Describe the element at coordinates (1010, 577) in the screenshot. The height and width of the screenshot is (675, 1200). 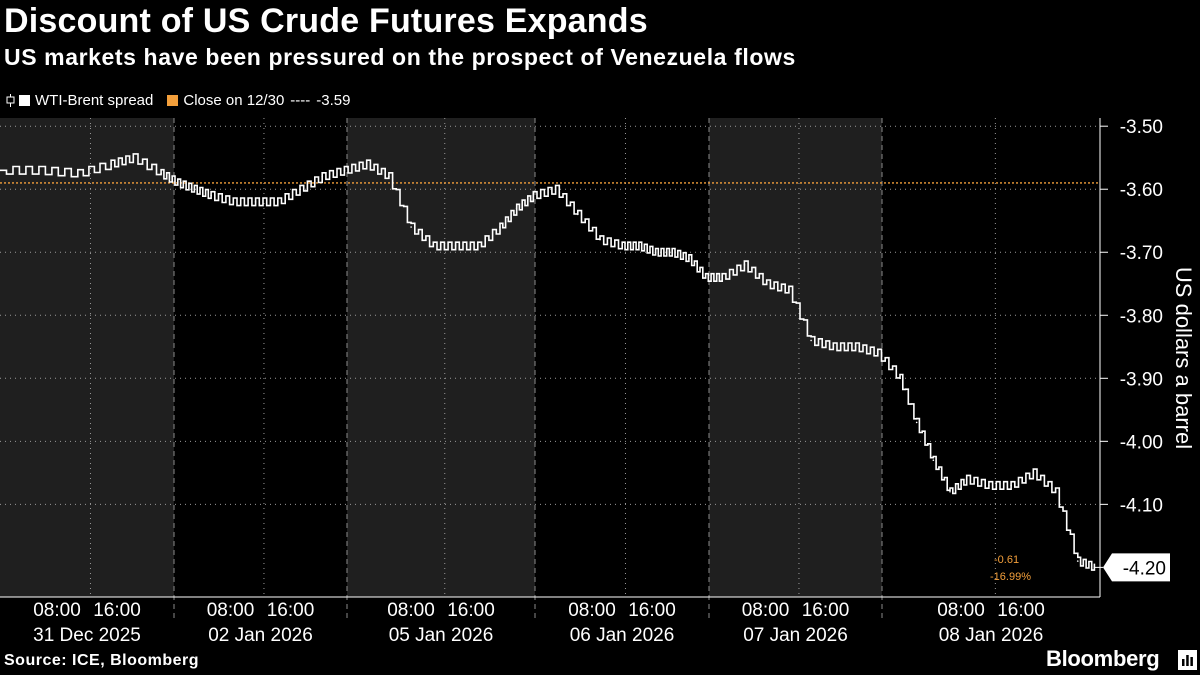
I see `change-pct-label: -16.99%` at that location.